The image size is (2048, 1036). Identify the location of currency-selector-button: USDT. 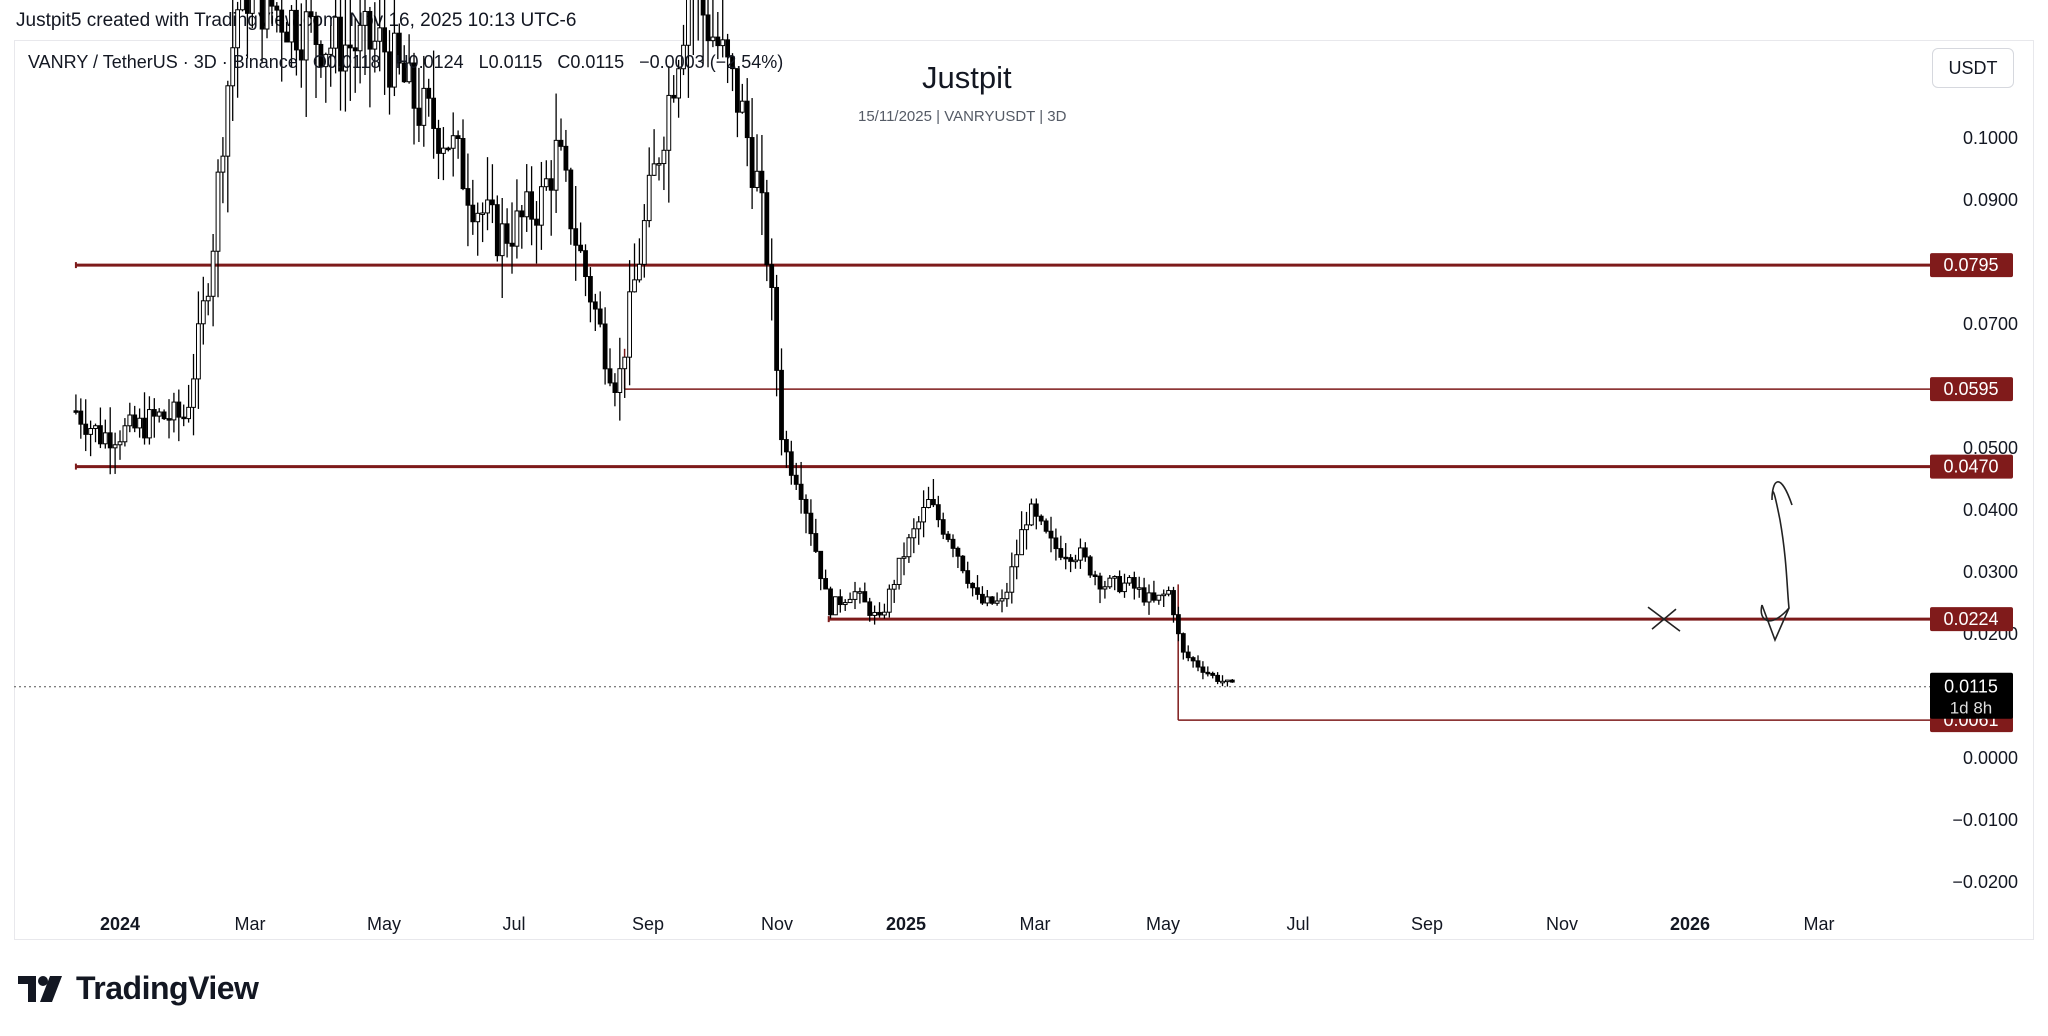
(1973, 68).